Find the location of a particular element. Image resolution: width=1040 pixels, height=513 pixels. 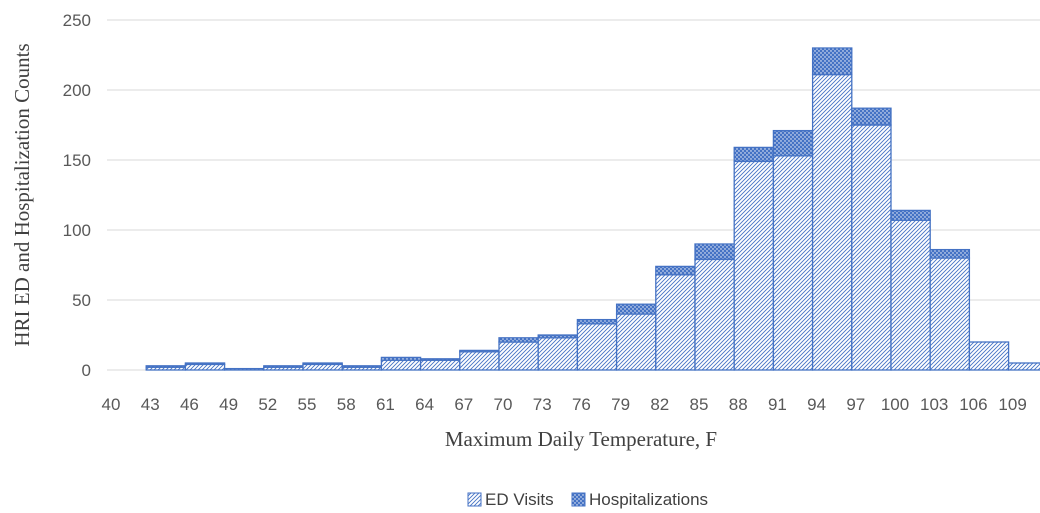

x-tick-label: 49 is located at coordinates (228, 404).